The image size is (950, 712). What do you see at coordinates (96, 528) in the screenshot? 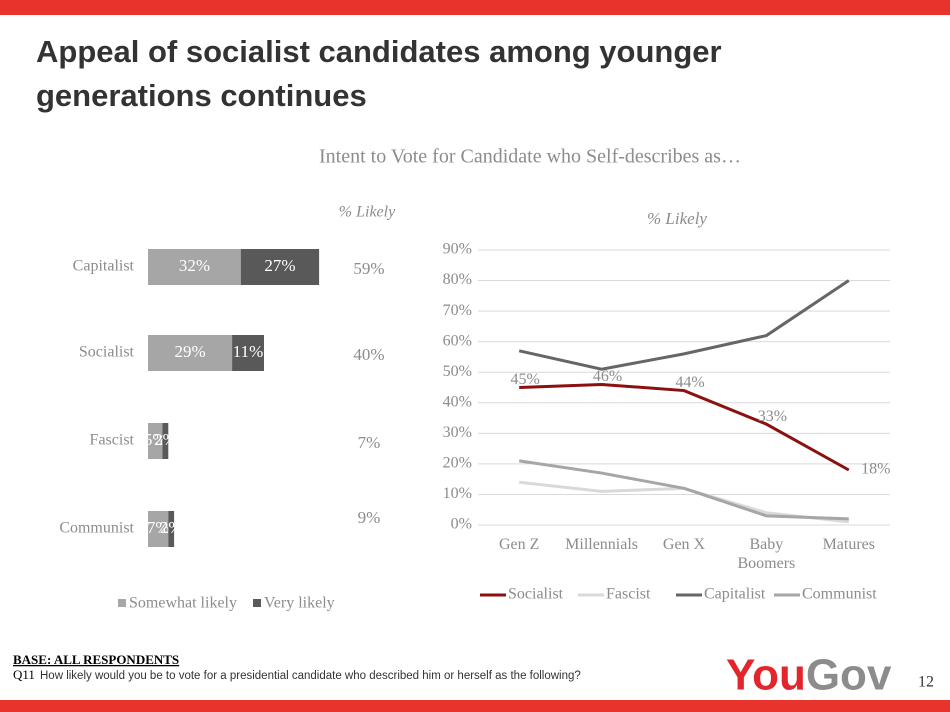
I see `category-label: Communist` at bounding box center [96, 528].